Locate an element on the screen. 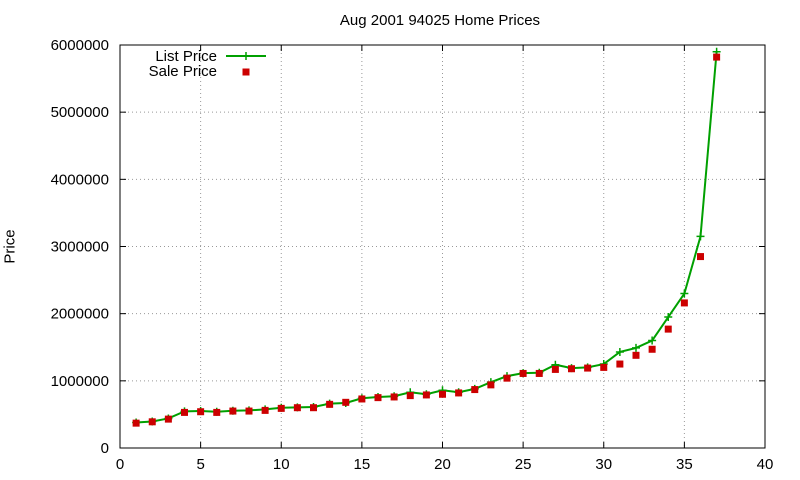 This screenshot has width=800, height=480. x-tick-label: 30 is located at coordinates (603, 464).